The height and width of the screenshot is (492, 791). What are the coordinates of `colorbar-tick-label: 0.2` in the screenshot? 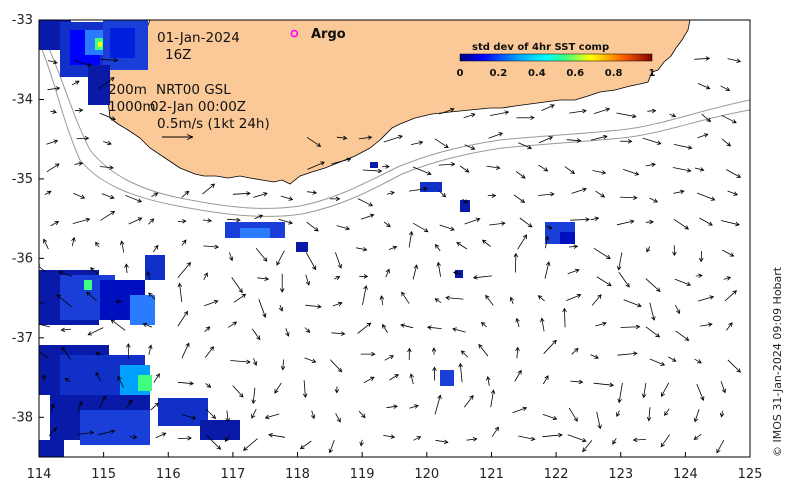 It's located at (499, 73).